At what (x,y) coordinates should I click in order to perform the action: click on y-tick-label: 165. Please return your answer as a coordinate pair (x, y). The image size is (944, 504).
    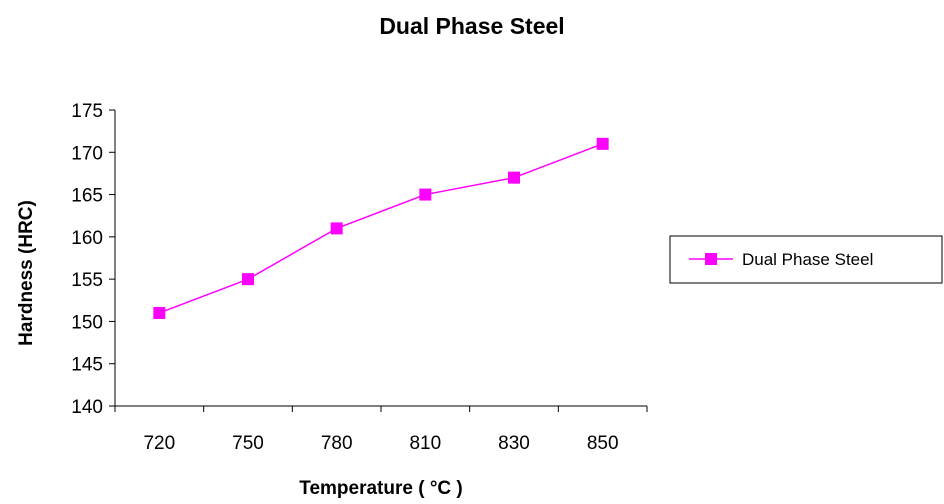
    Looking at the image, I should click on (87, 196).